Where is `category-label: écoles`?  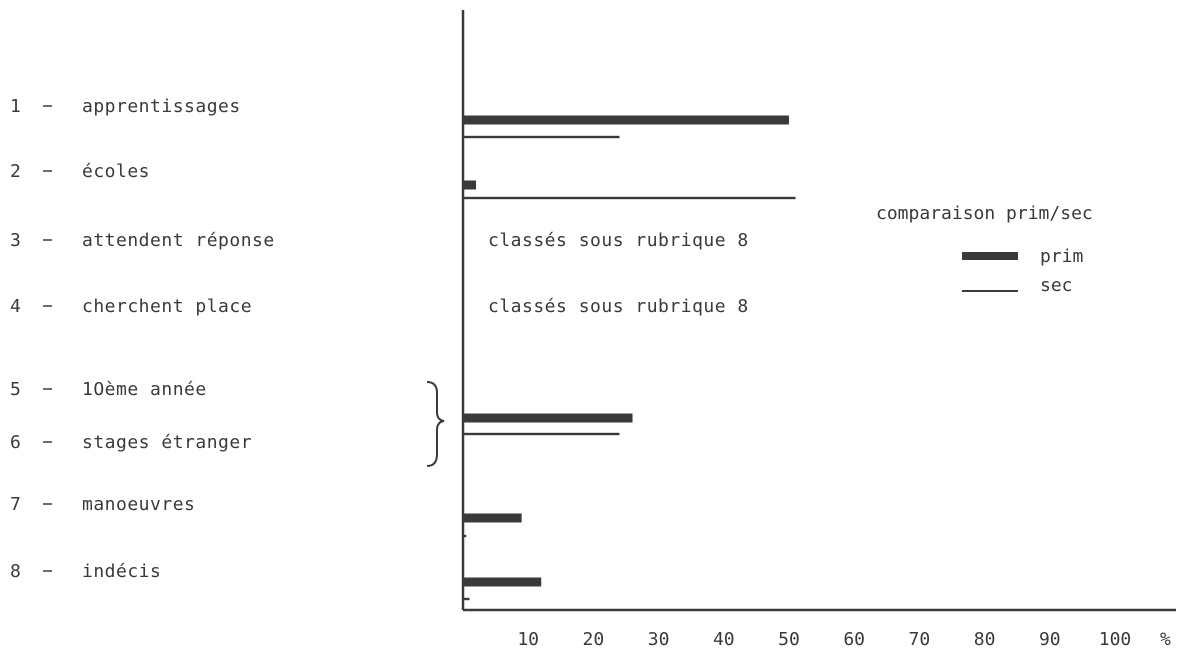 category-label: écoles is located at coordinates (116, 171).